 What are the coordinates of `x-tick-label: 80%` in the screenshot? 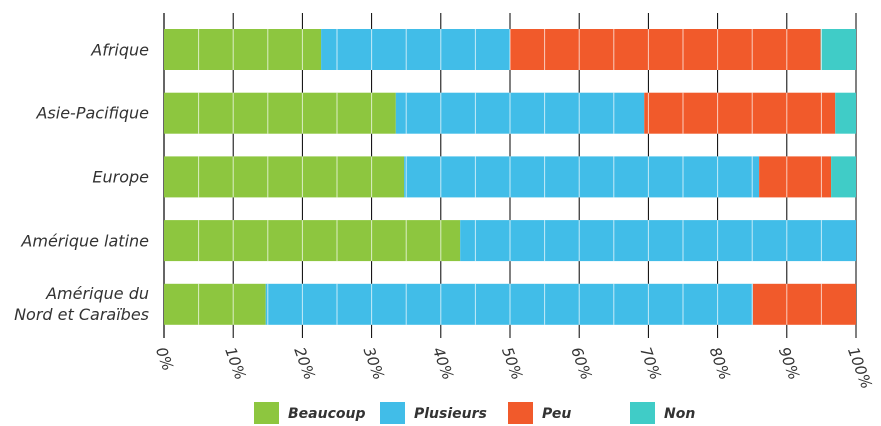 It's located at (720, 363).